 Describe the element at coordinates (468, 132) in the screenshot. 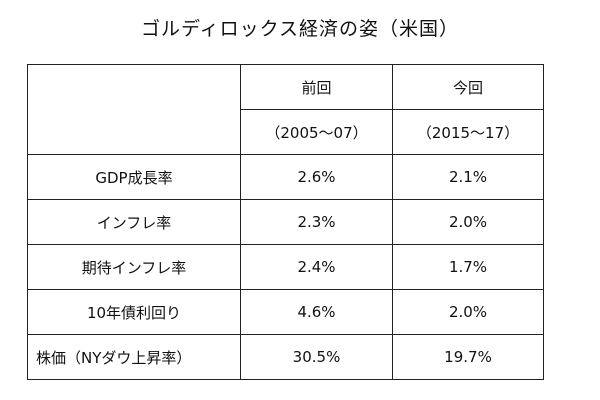

I see `period-current: （2015〜17）` at that location.